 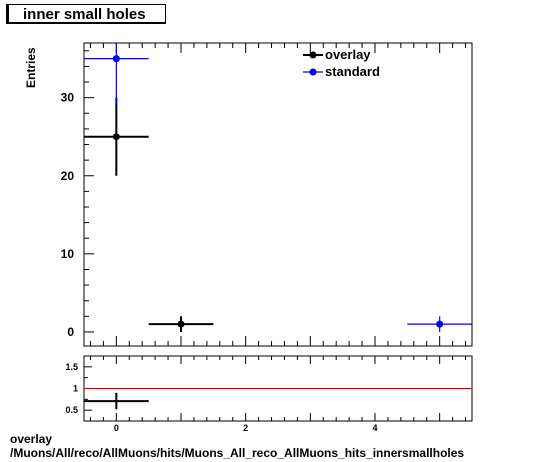 What do you see at coordinates (71, 367) in the screenshot?
I see `y-tick-label: 1.5` at bounding box center [71, 367].